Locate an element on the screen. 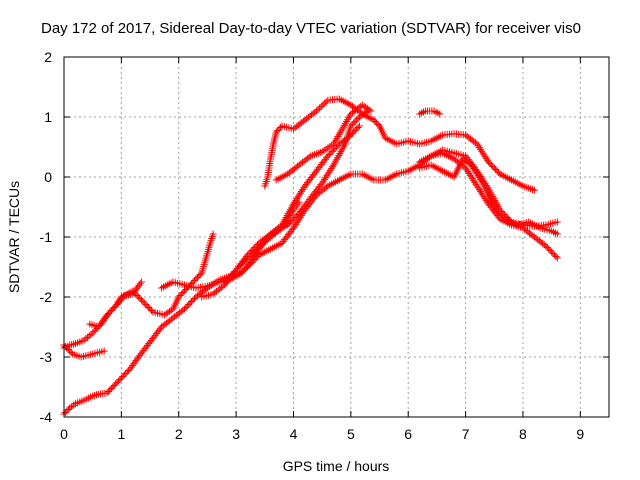 The height and width of the screenshot is (480, 640). x-tick-label: 5 is located at coordinates (351, 434).